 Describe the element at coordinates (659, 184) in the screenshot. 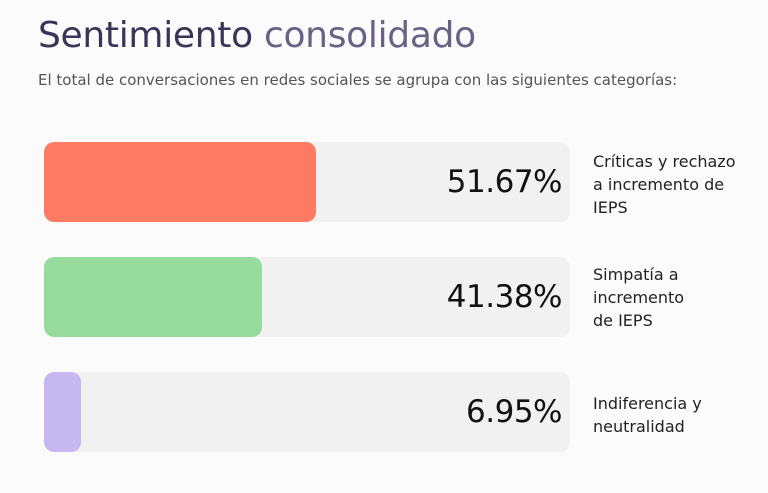

I see `category-label-line: a incremento de` at that location.